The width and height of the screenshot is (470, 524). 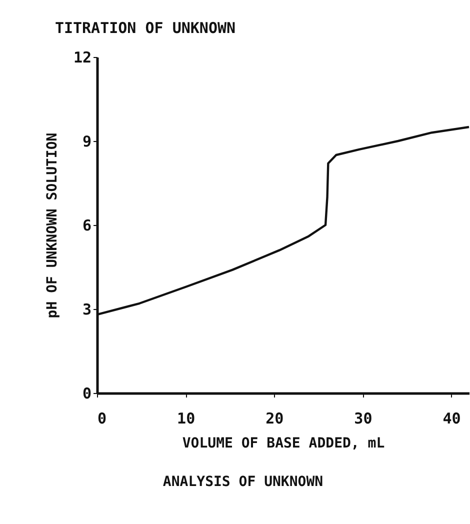 What do you see at coordinates (275, 419) in the screenshot?
I see `x-tick-label: 20` at bounding box center [275, 419].